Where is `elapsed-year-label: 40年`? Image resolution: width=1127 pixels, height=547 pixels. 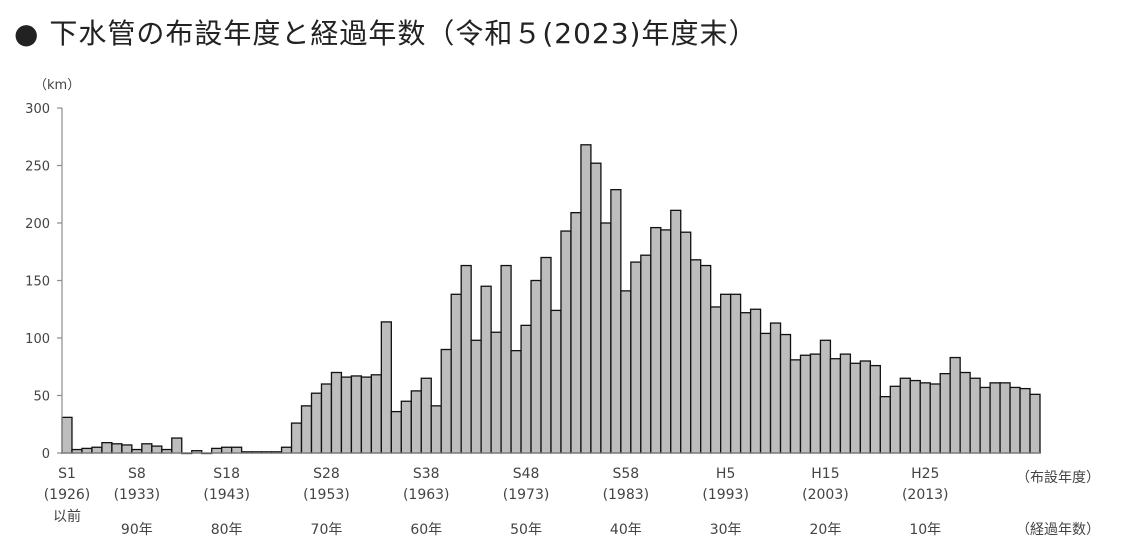 elapsed-year-label: 40年 is located at coordinates (626, 530).